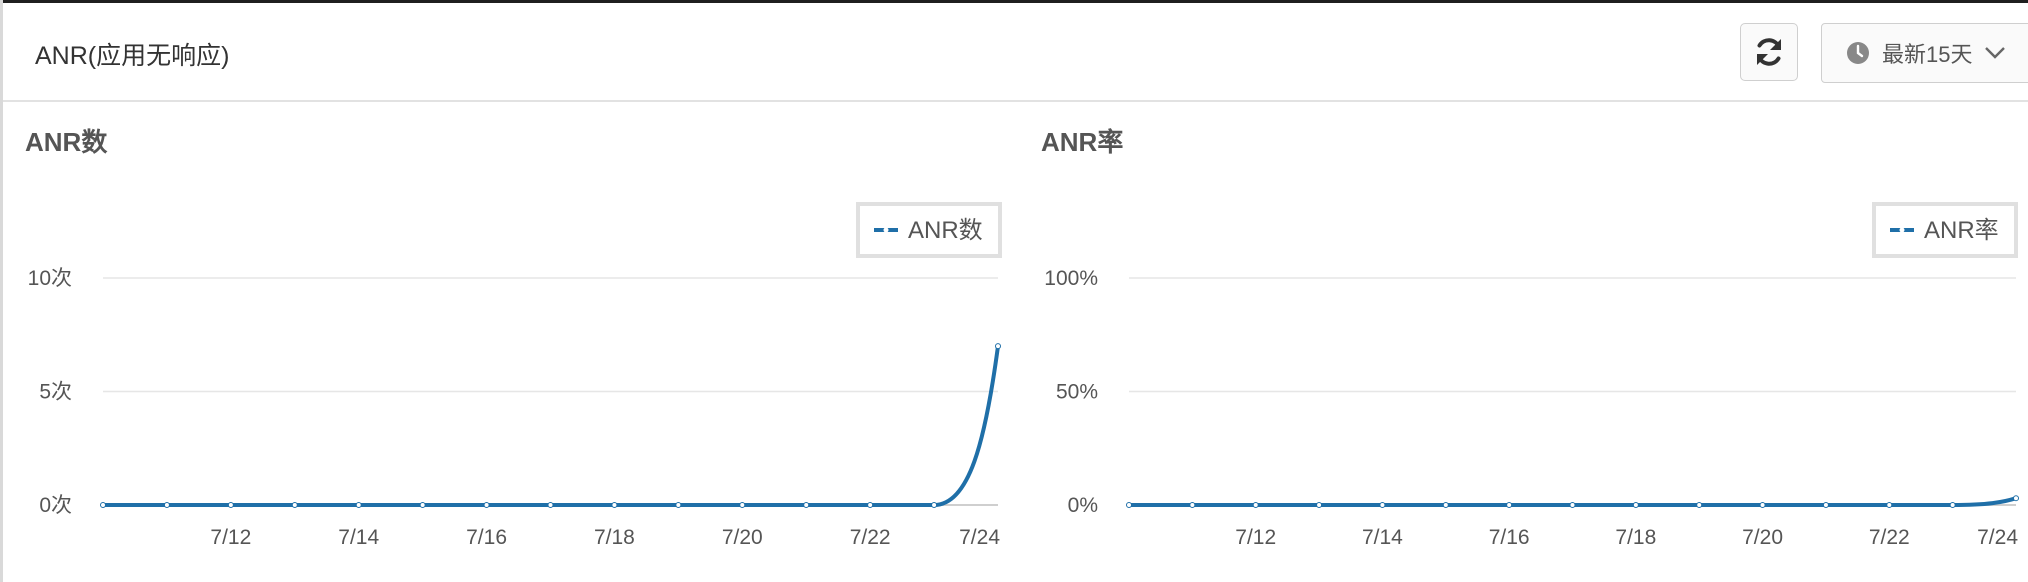 This screenshot has width=2028, height=582. Describe the element at coordinates (132, 56) in the screenshot. I see `panel-title: ANR(应用无响应)` at that location.